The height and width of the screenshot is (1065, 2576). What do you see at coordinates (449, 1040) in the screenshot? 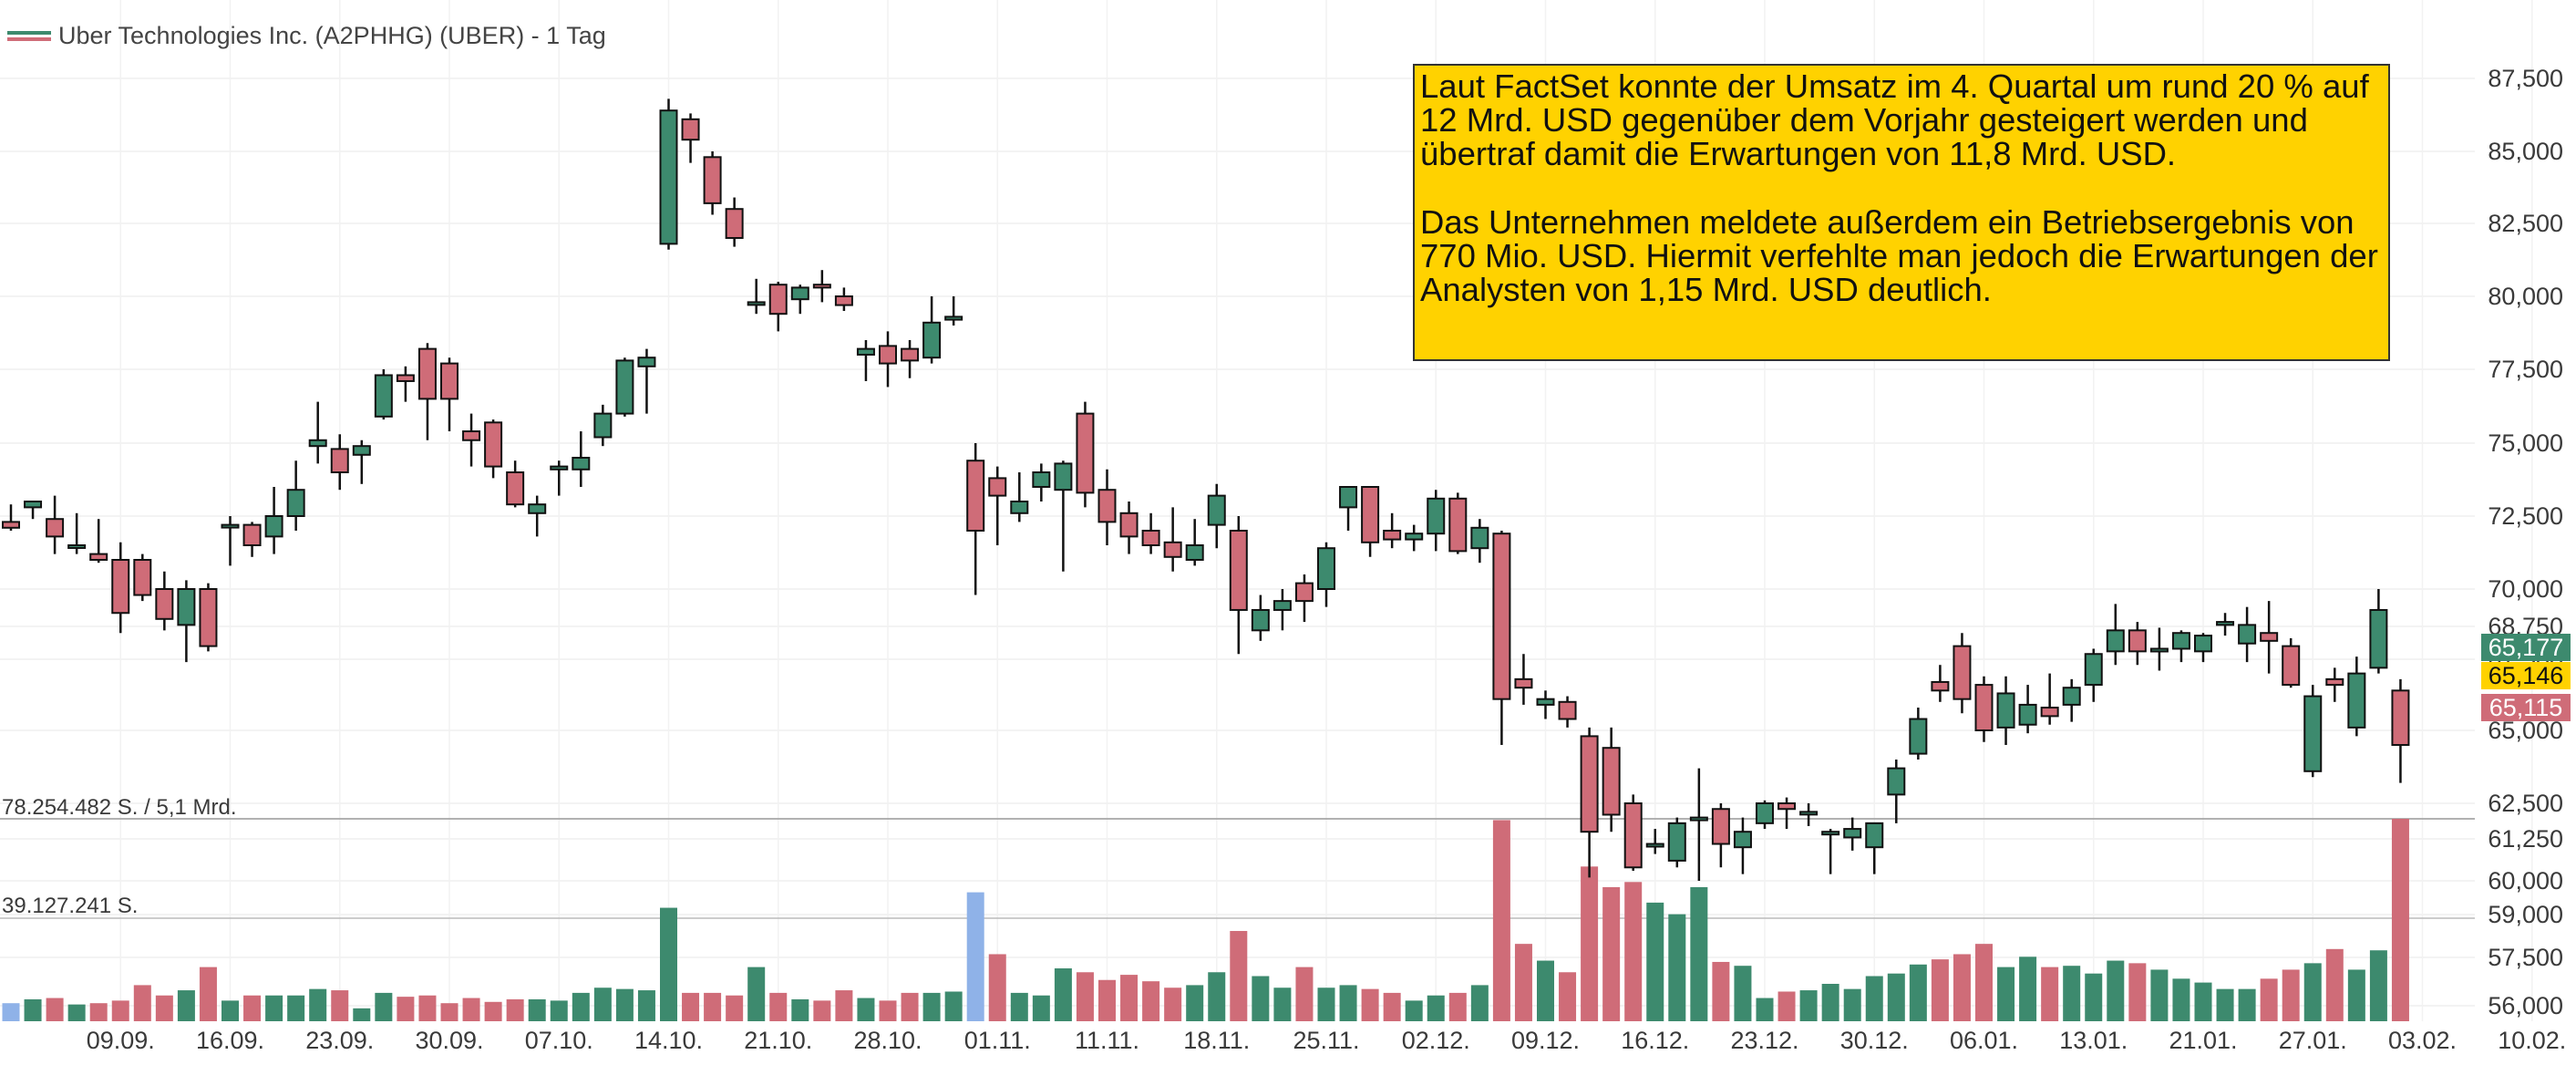
I see `date-tick-label: 30.09.` at bounding box center [449, 1040].